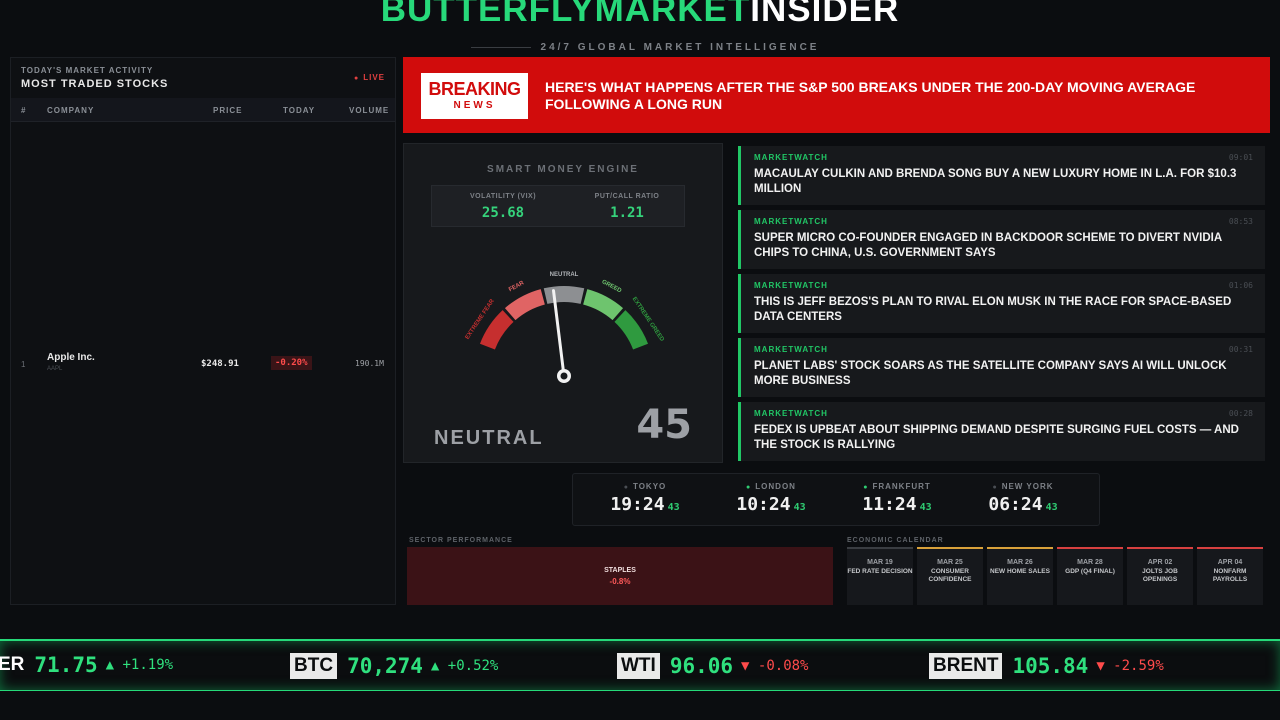  Describe the element at coordinates (87, 70) in the screenshot. I see `panel-subtitle: TODAY'S MARKET ACTIVITY` at that location.